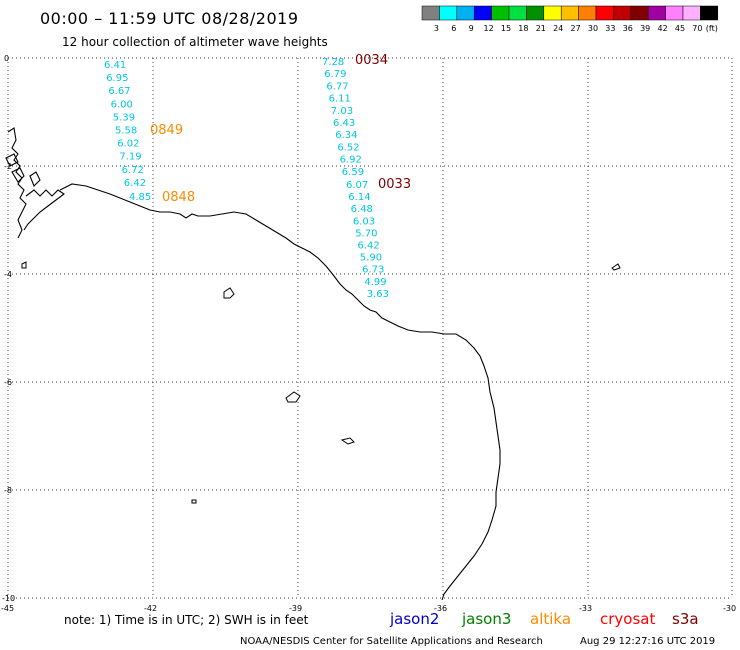 This screenshot has height=650, width=740. Describe the element at coordinates (335, 74) in the screenshot. I see `wave-height-label: 6.79` at that location.